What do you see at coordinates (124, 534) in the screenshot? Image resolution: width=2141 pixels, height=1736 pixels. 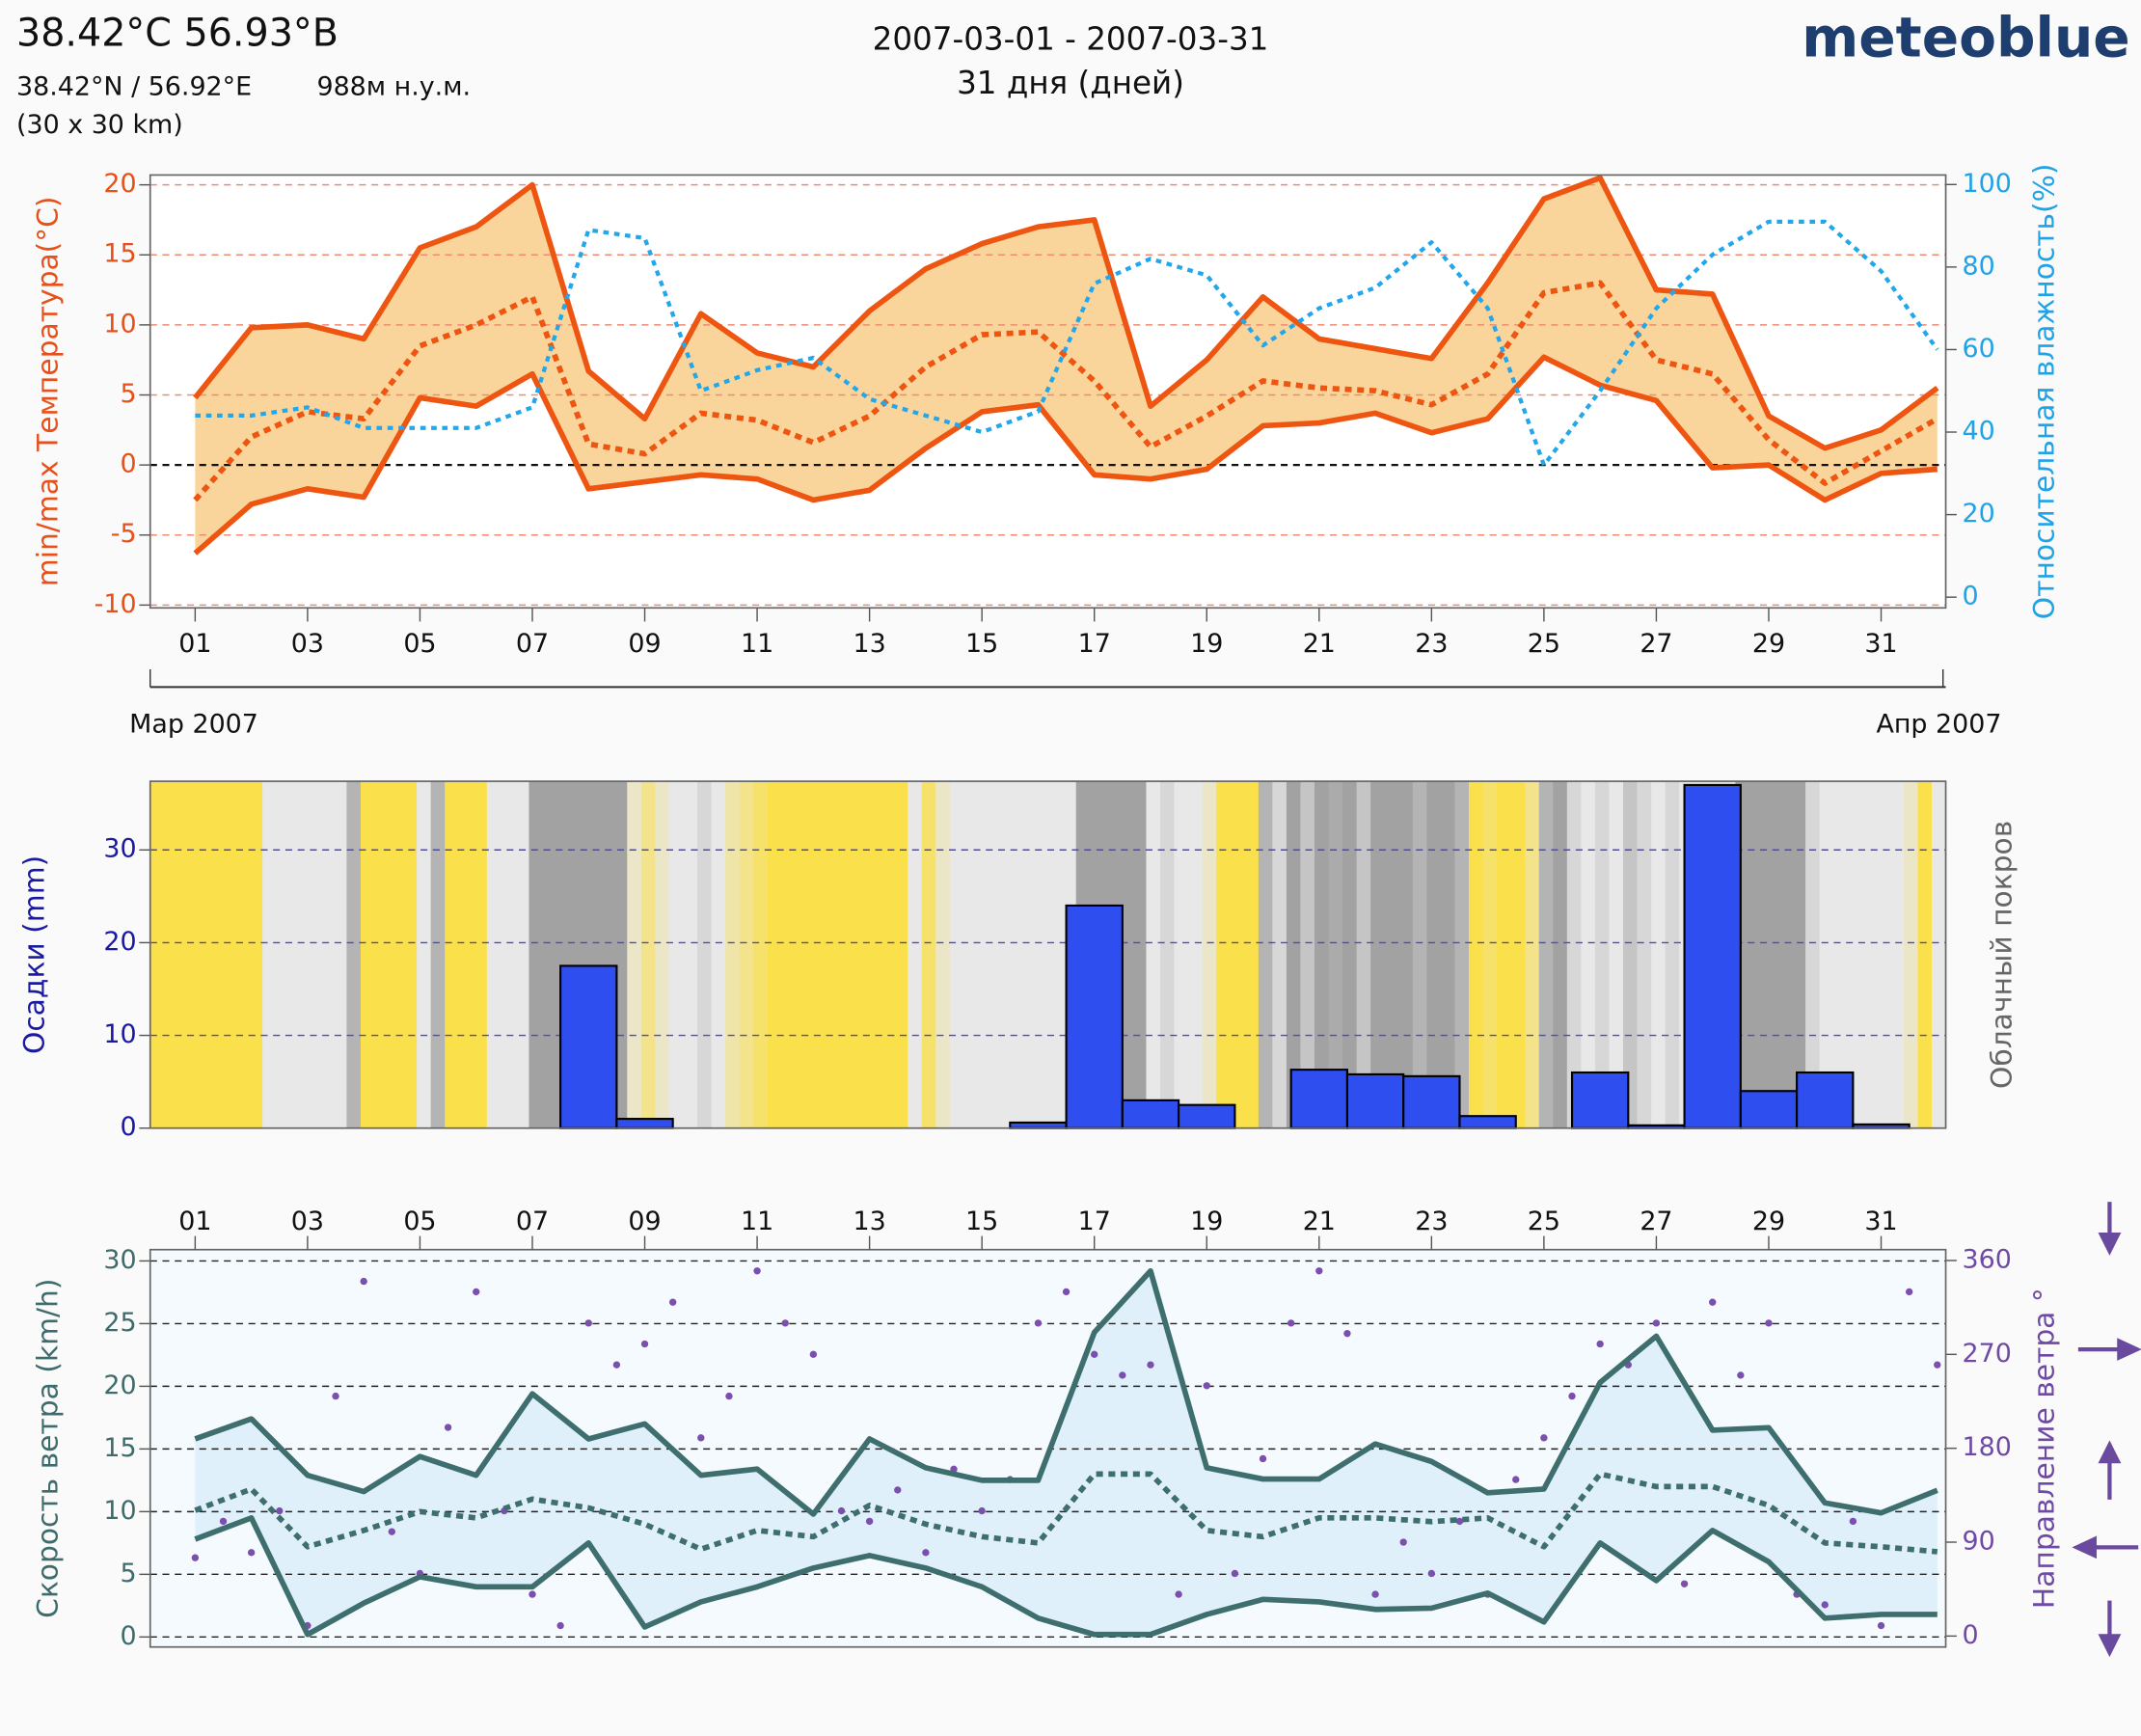 I see `y-tick-label: -5` at bounding box center [124, 534].